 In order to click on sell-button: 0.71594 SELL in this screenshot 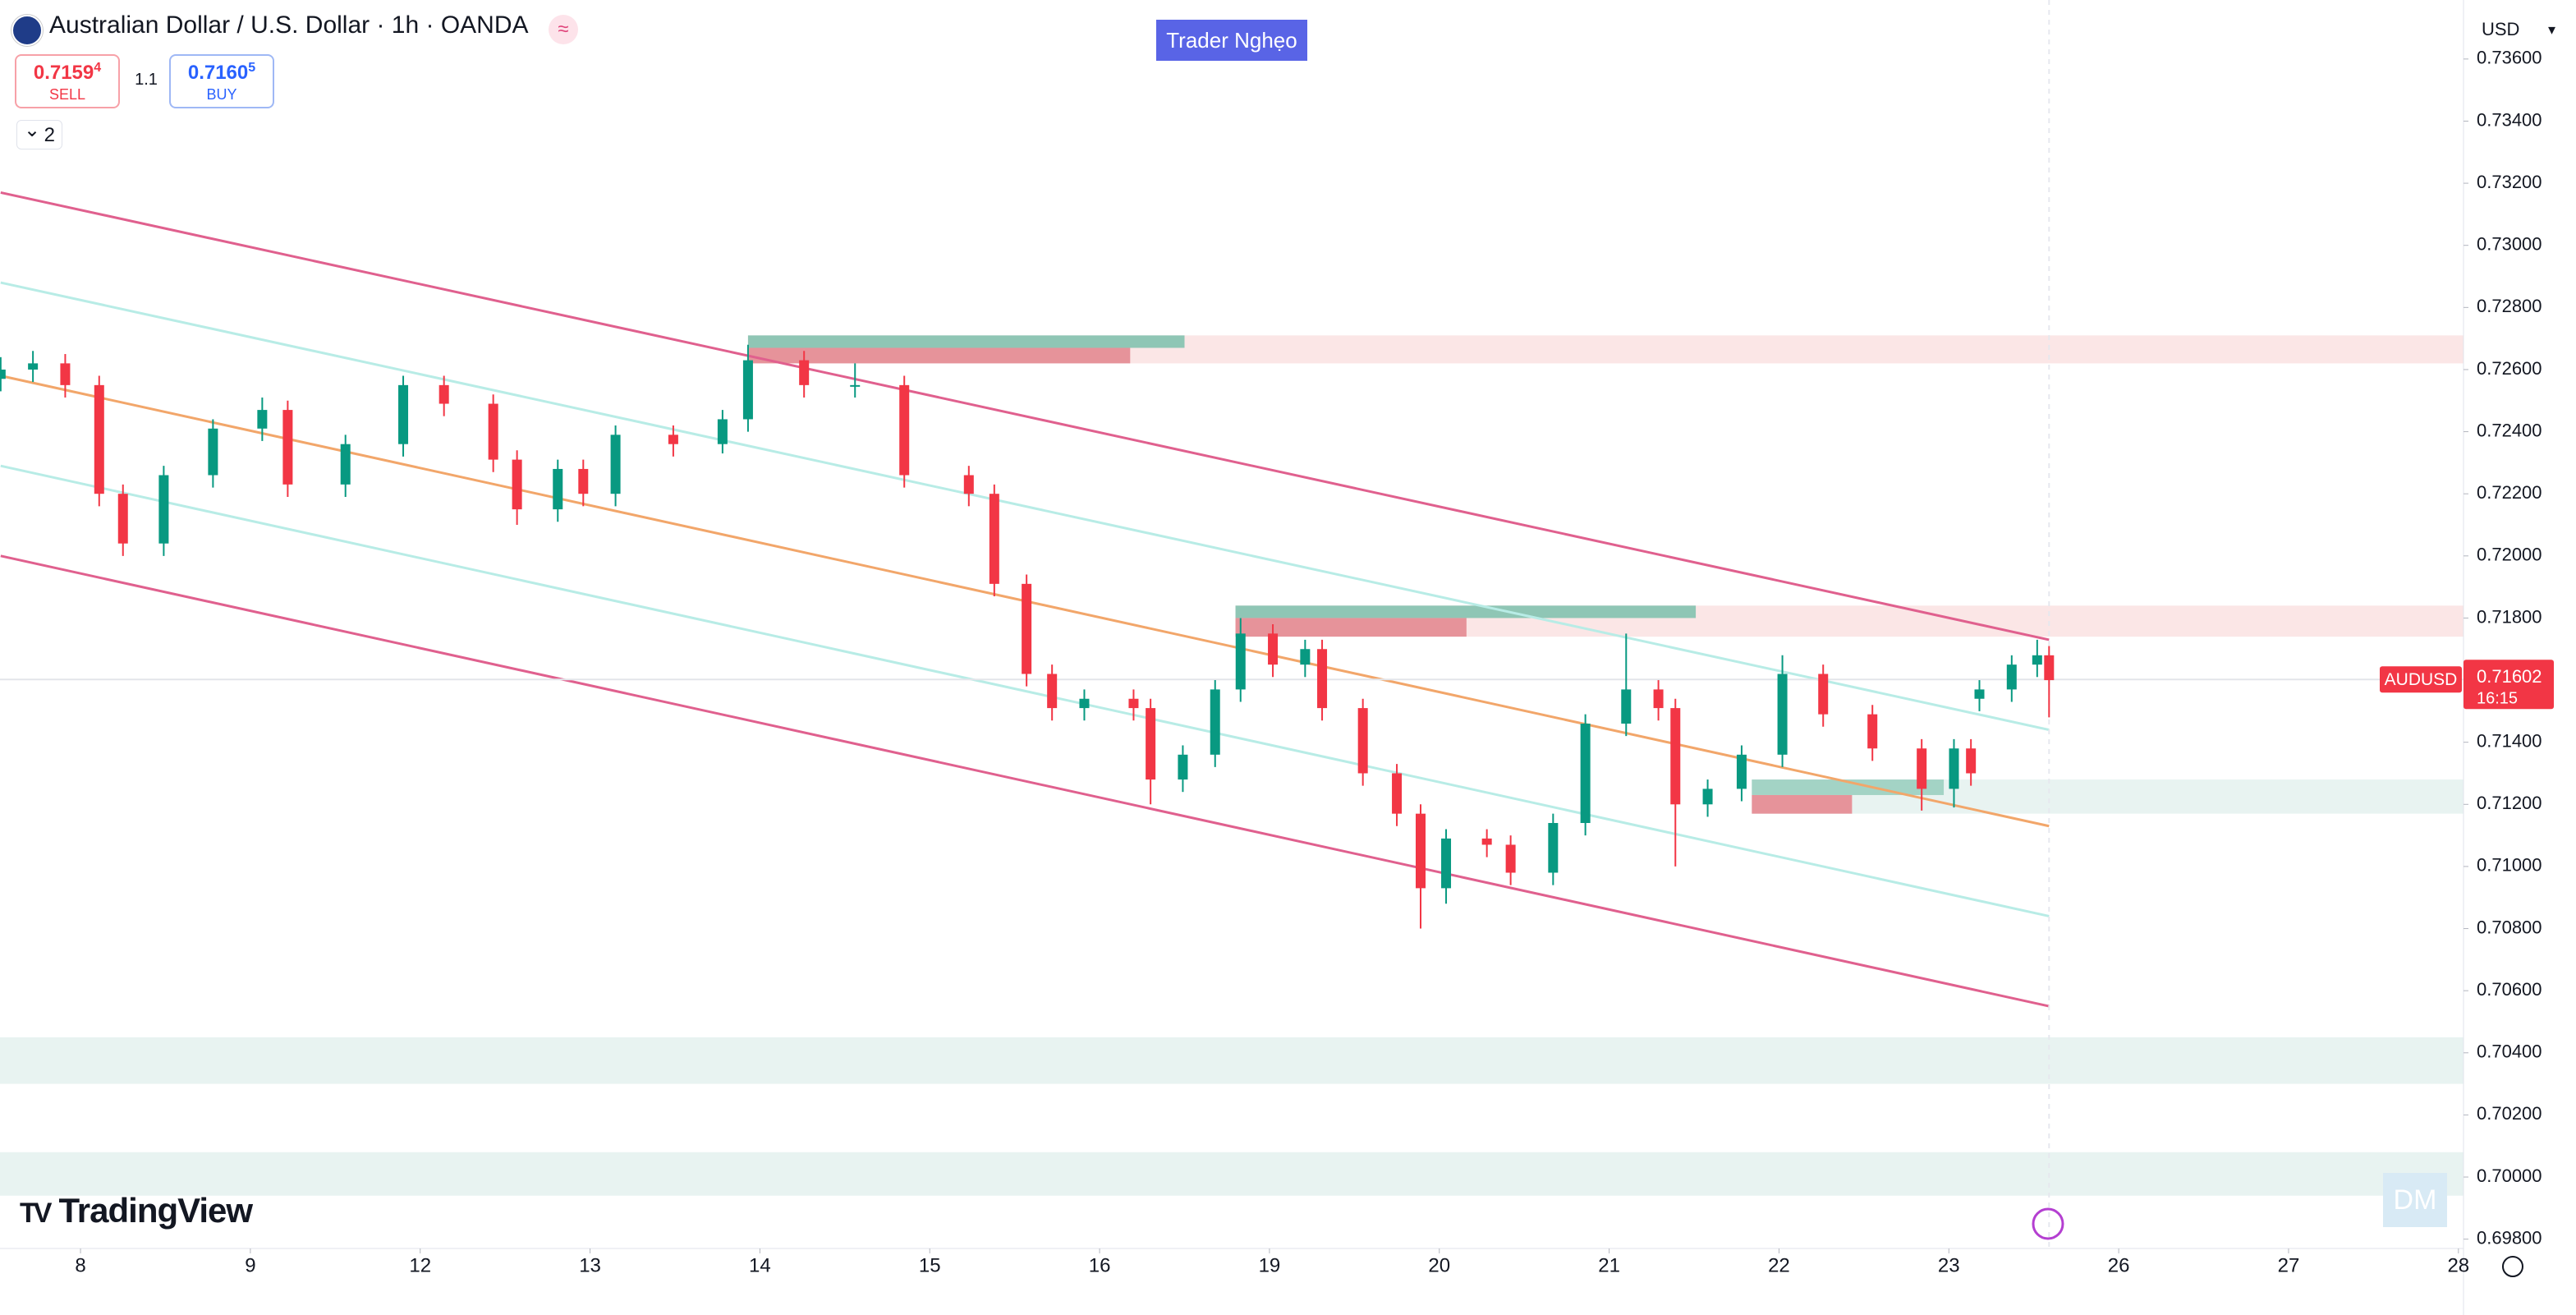, I will do `click(67, 81)`.